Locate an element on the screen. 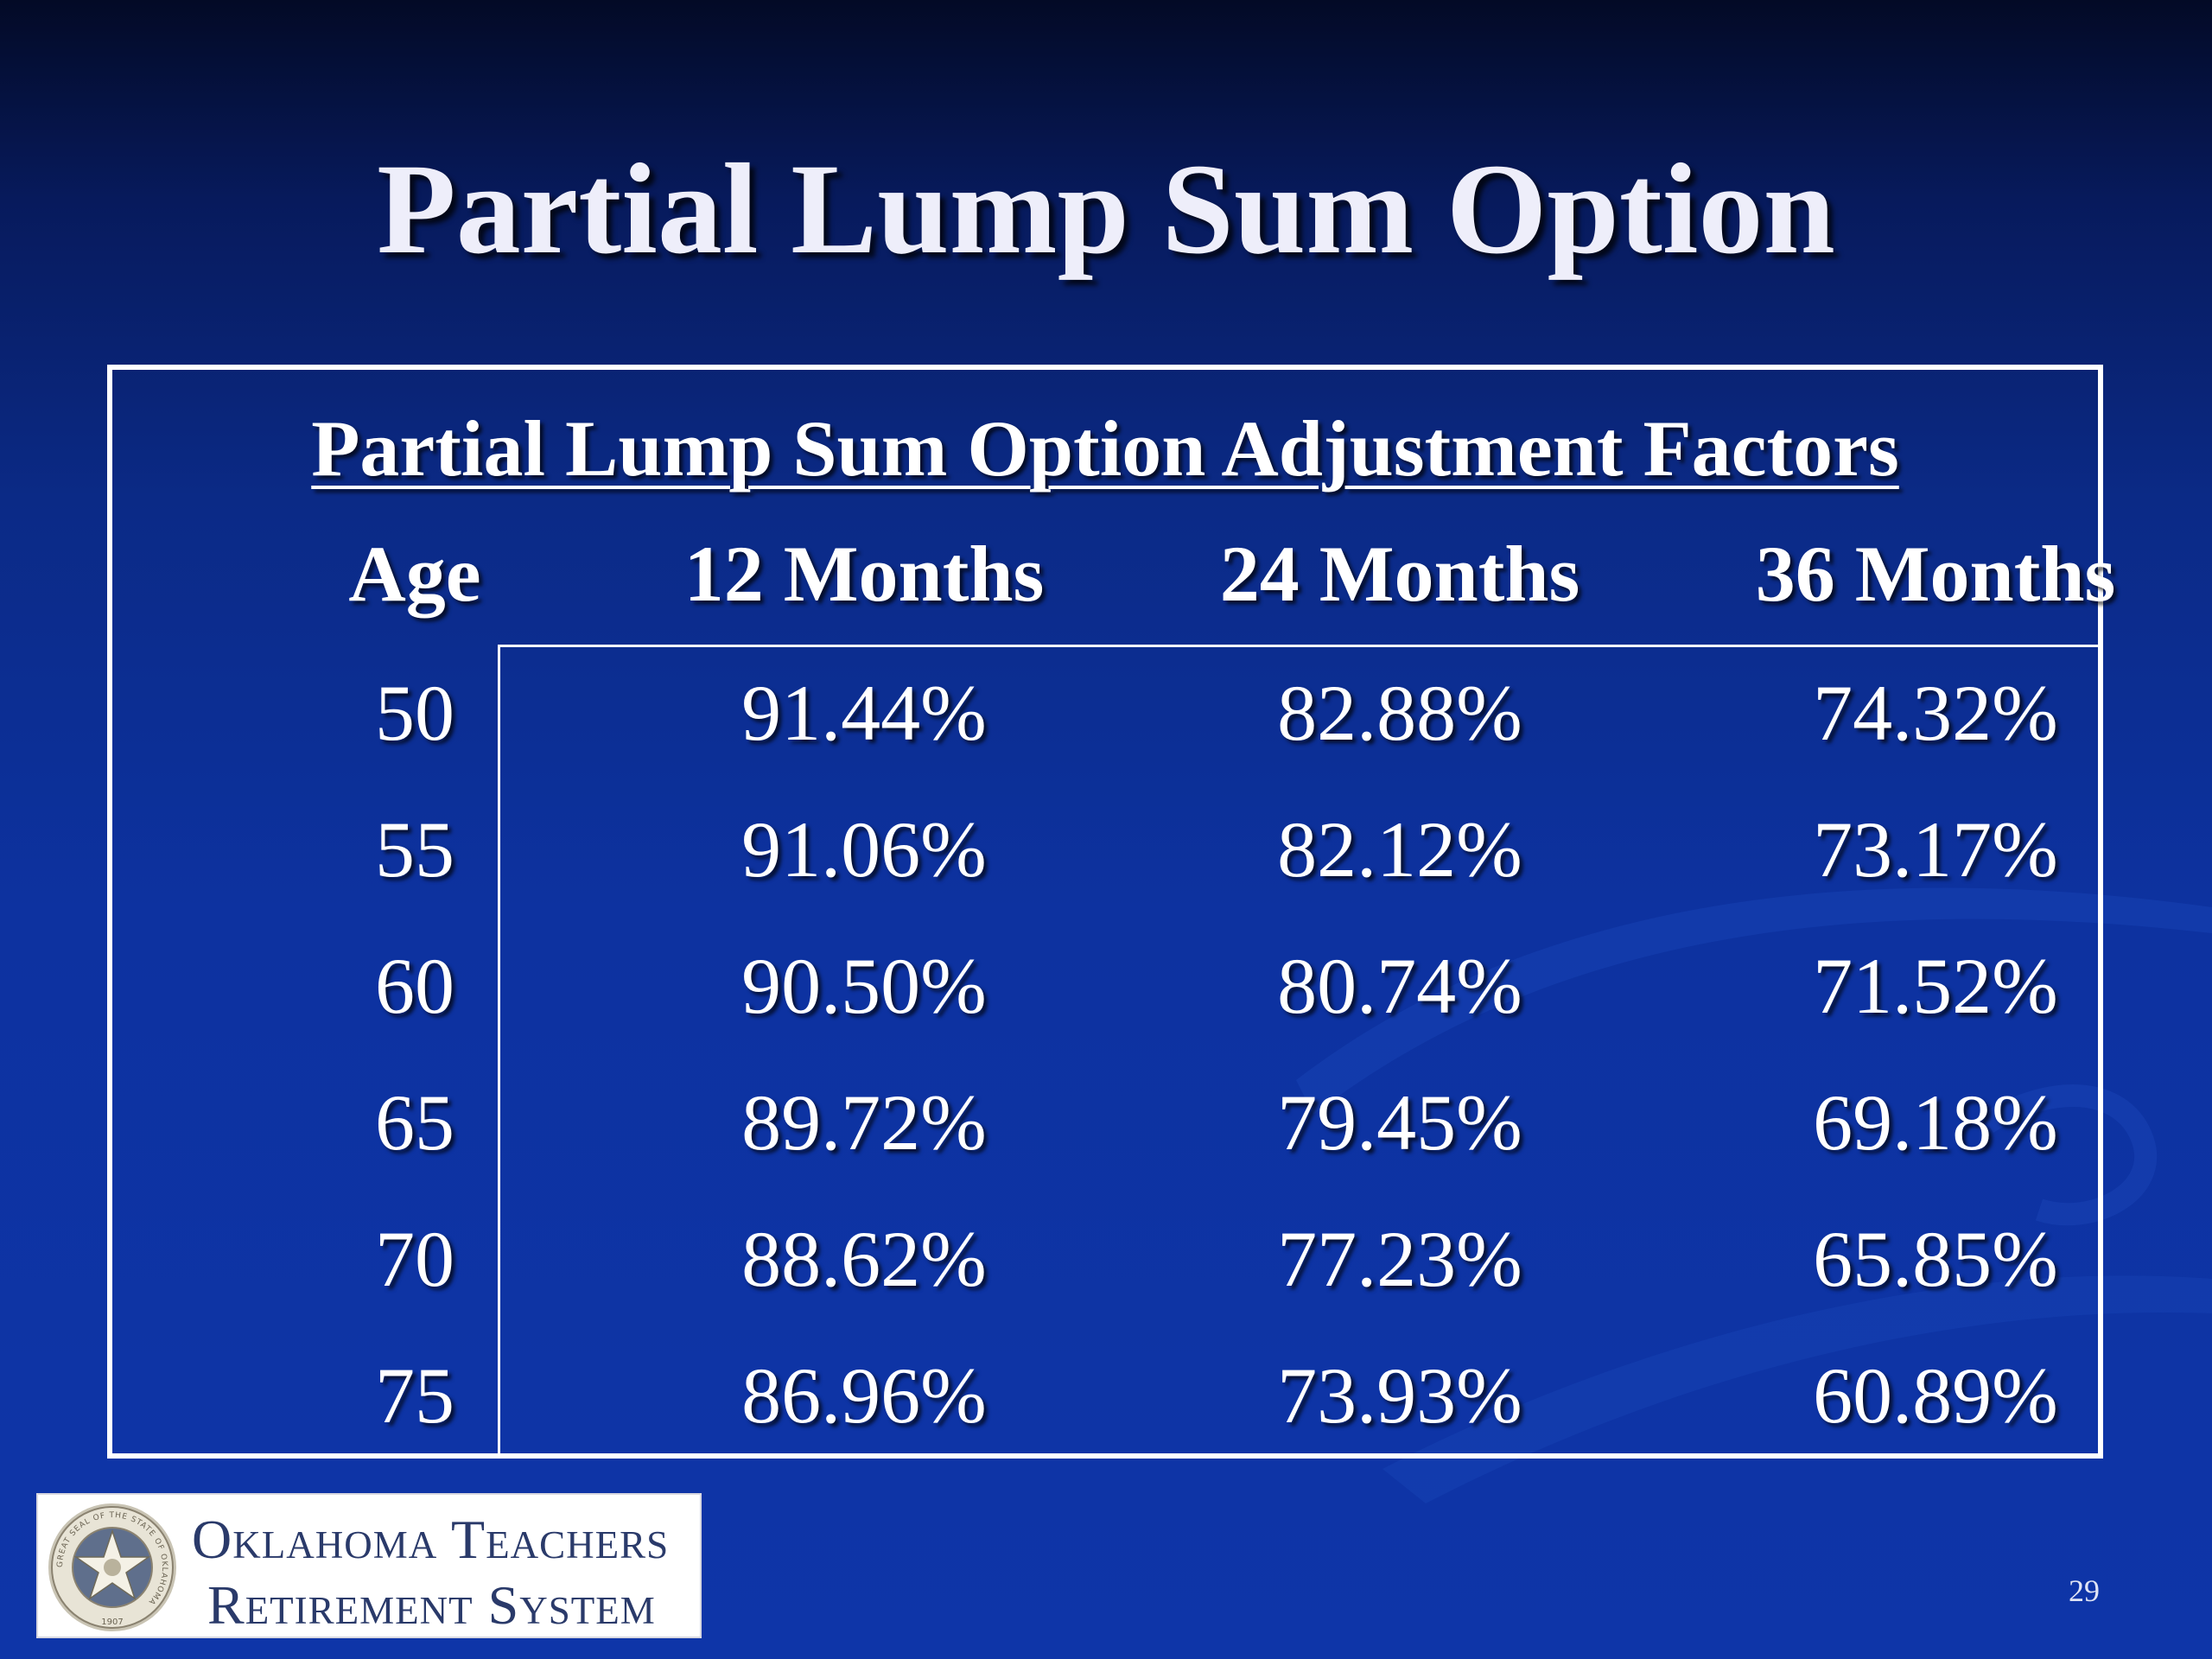  factor-12-months-cell: 89.72% is located at coordinates (864, 1122).